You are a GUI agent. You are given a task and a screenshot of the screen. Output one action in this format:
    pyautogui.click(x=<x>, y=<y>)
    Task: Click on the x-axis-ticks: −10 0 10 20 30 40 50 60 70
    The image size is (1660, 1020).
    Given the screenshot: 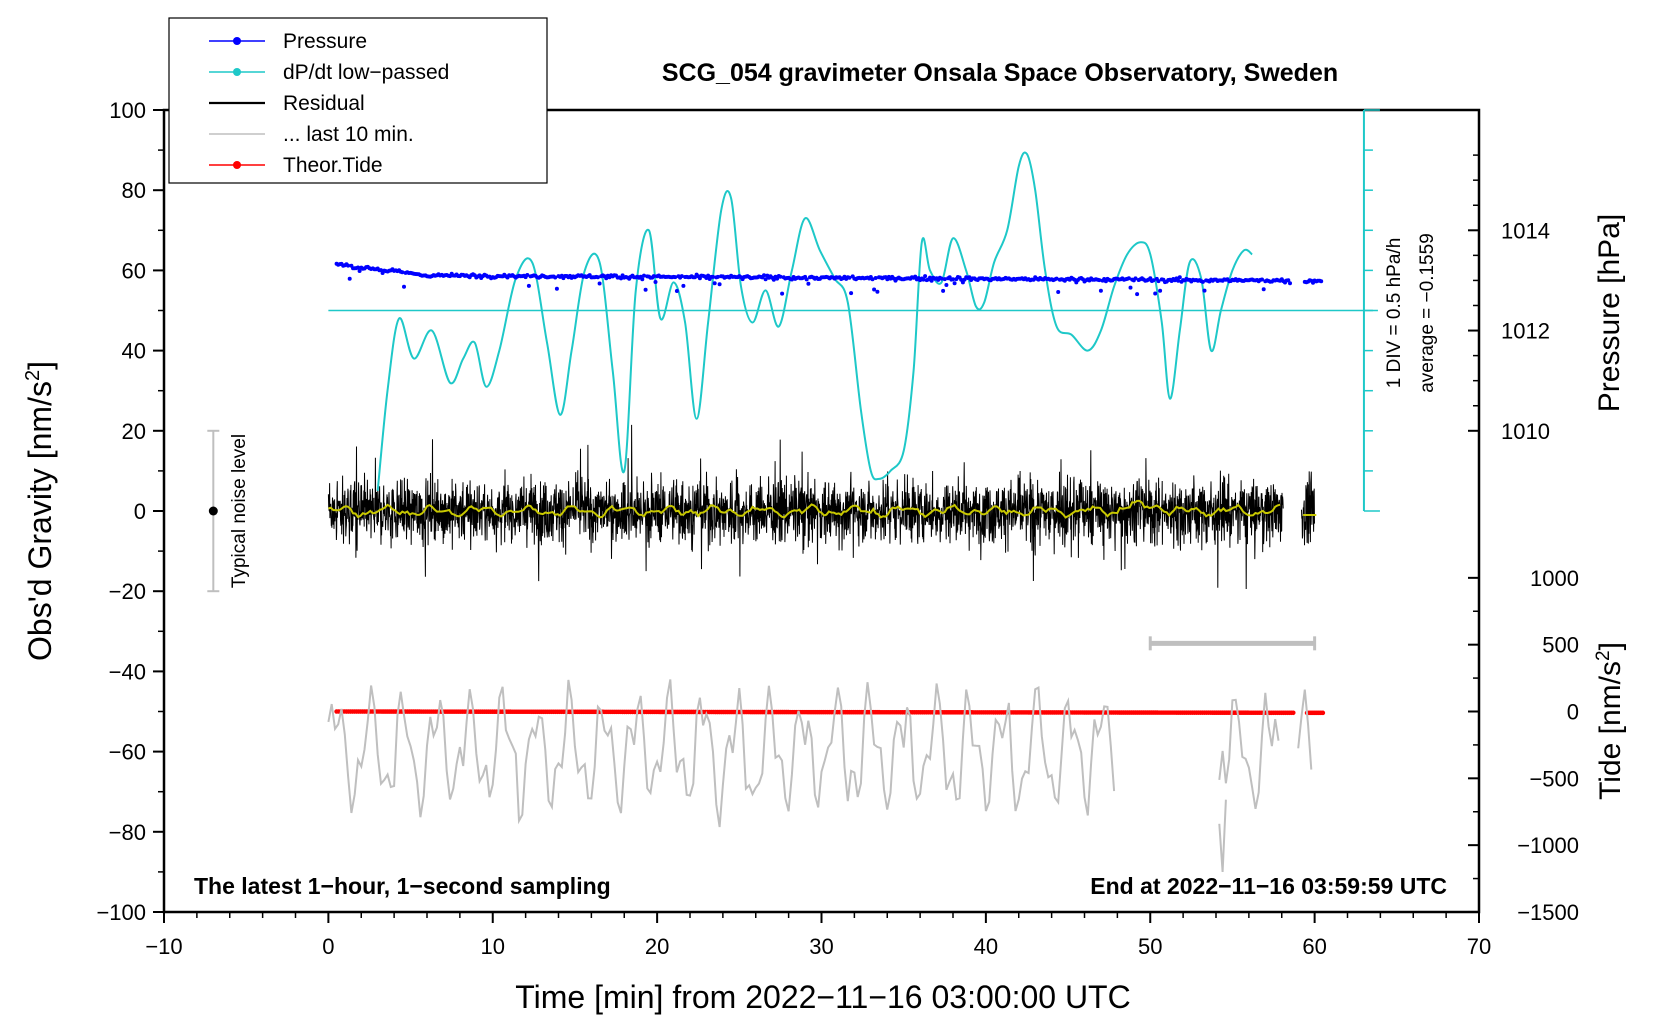 What is the action you would take?
    pyautogui.click(x=818, y=935)
    